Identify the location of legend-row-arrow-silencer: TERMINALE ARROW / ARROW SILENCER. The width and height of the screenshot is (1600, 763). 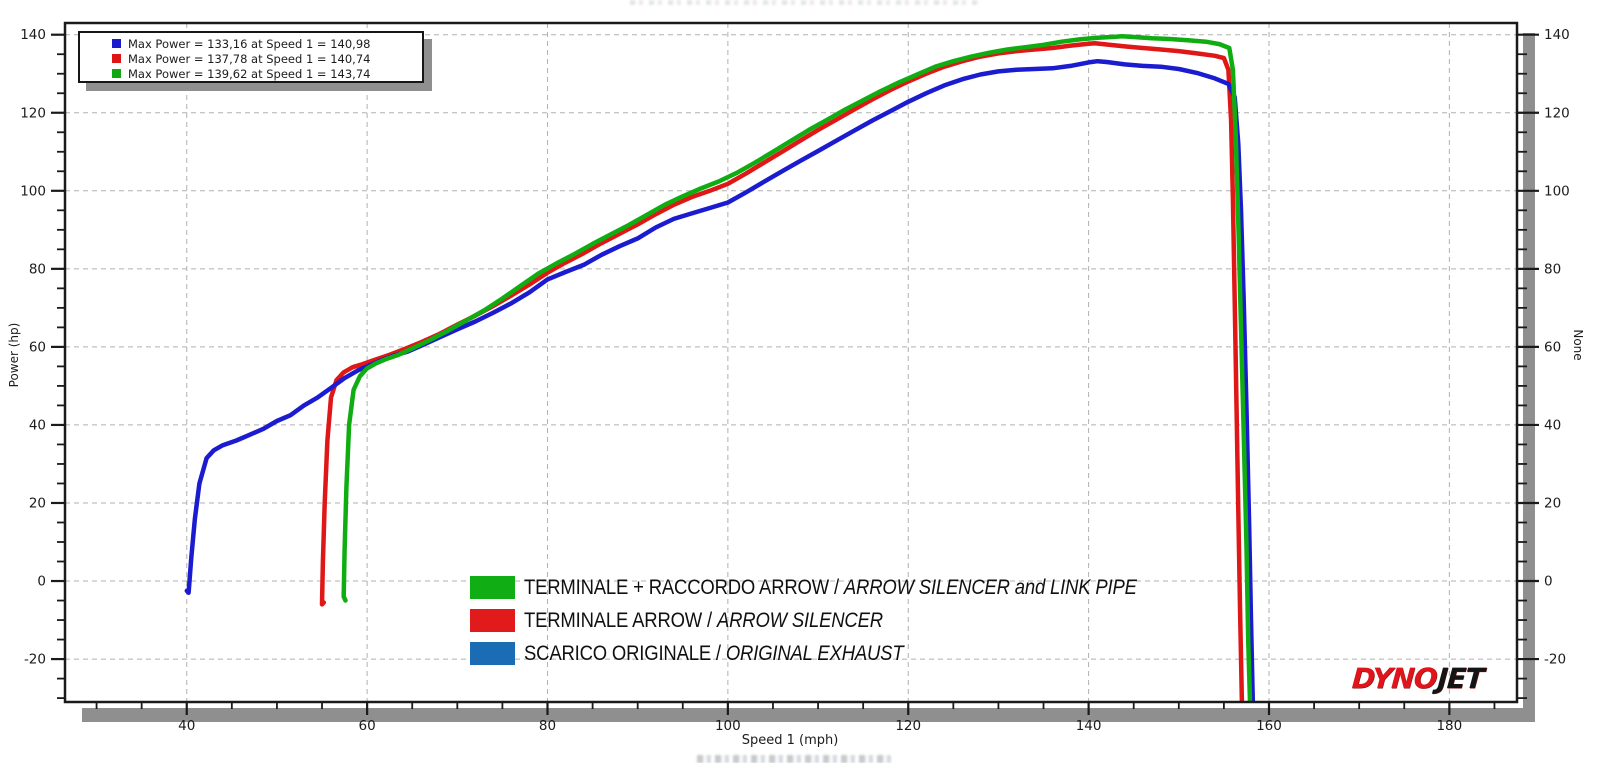
(845, 620).